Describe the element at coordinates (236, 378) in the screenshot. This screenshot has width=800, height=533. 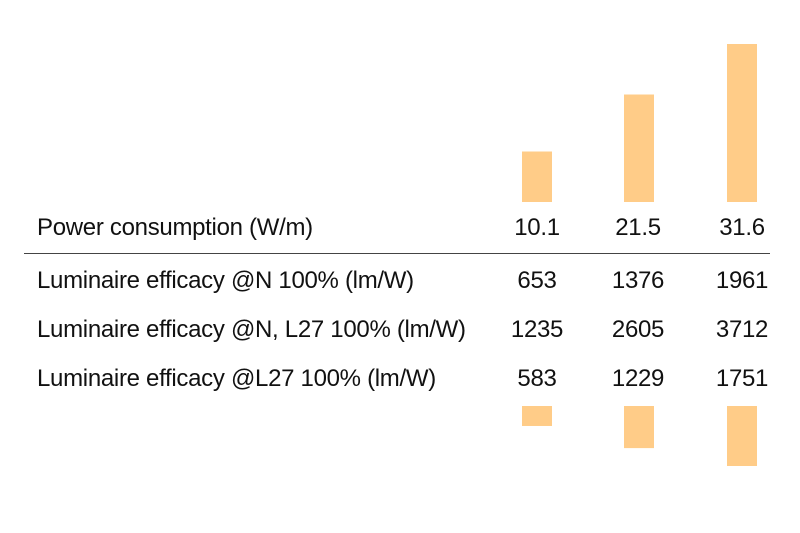
I see `efficacy-l27-label: Luminaire efficacy @L27 100% (lm/W)` at that location.